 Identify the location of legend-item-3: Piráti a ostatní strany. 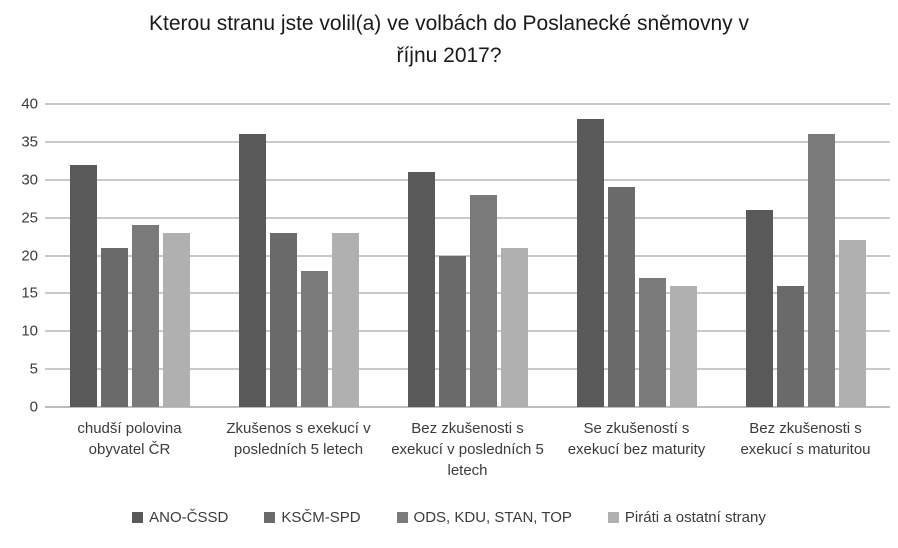
(686, 517).